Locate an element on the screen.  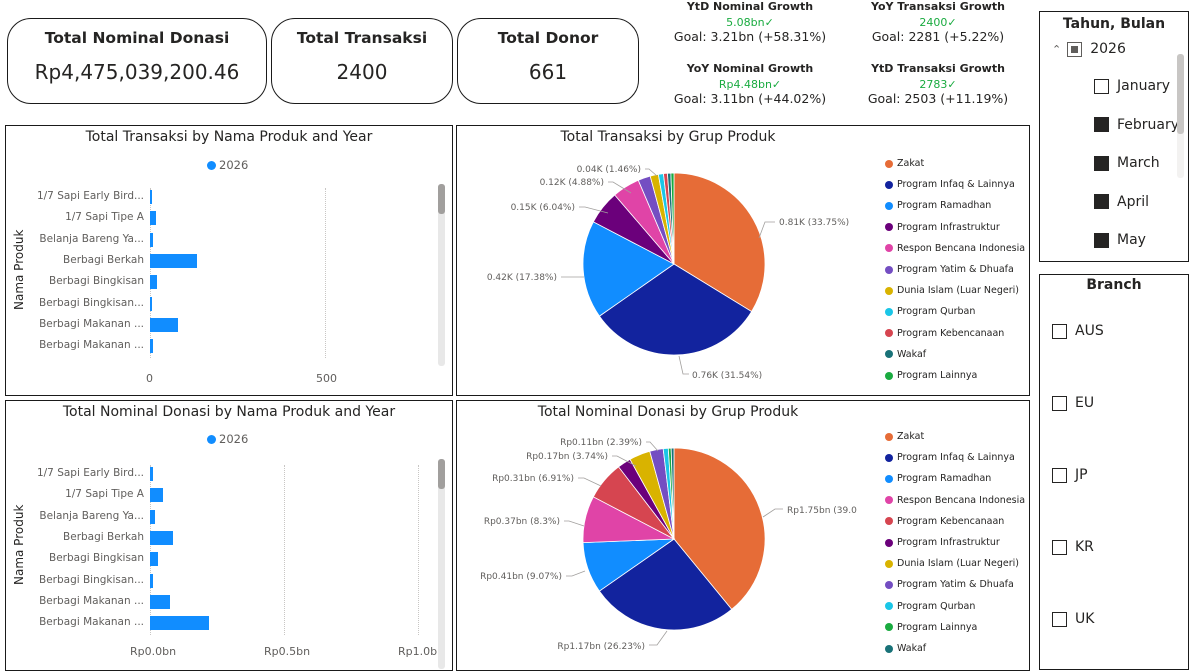
year-checkbox is located at coordinates (1075, 49).